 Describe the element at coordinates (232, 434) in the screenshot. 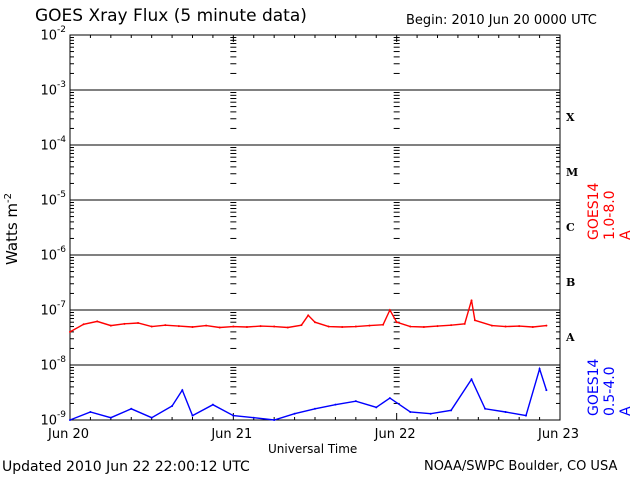

I see `x-tick-label: Jun 21` at that location.